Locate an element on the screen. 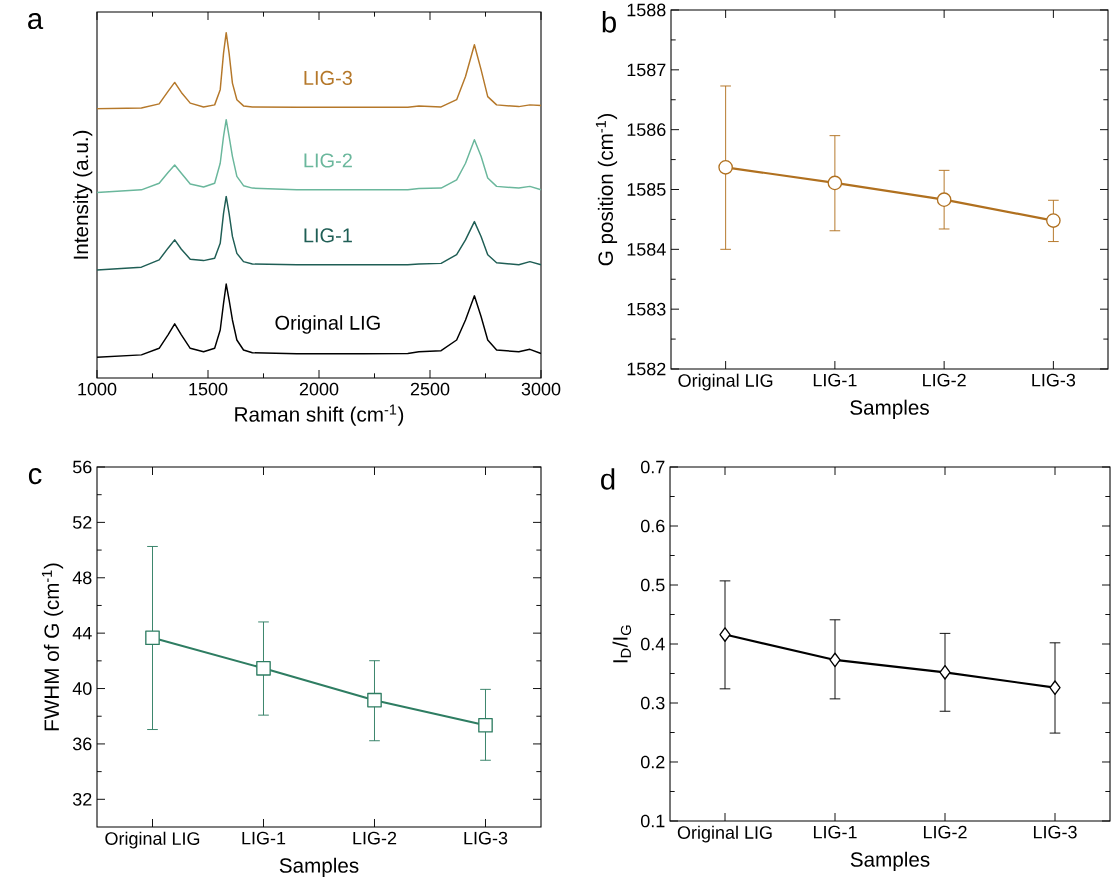 Image resolution: width=1118 pixels, height=890 pixels. x-axis-title: Raman shift (cm$^{-1}$) is located at coordinates (319, 415).